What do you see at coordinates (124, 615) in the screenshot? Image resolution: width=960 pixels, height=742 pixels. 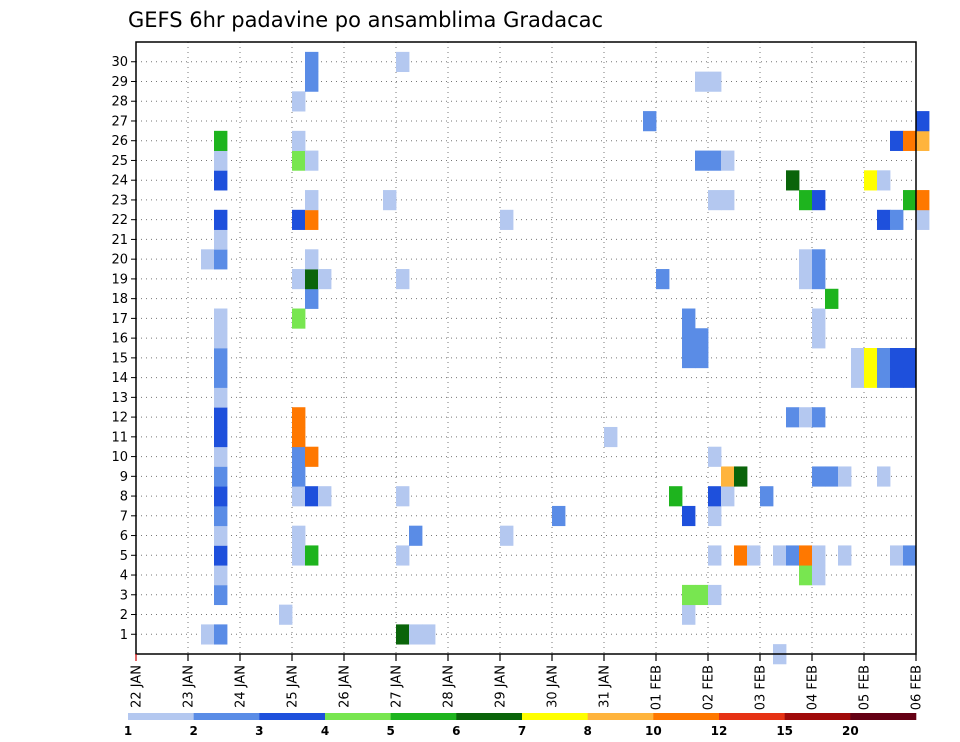 I see `y-tick-label: 2` at bounding box center [124, 615].